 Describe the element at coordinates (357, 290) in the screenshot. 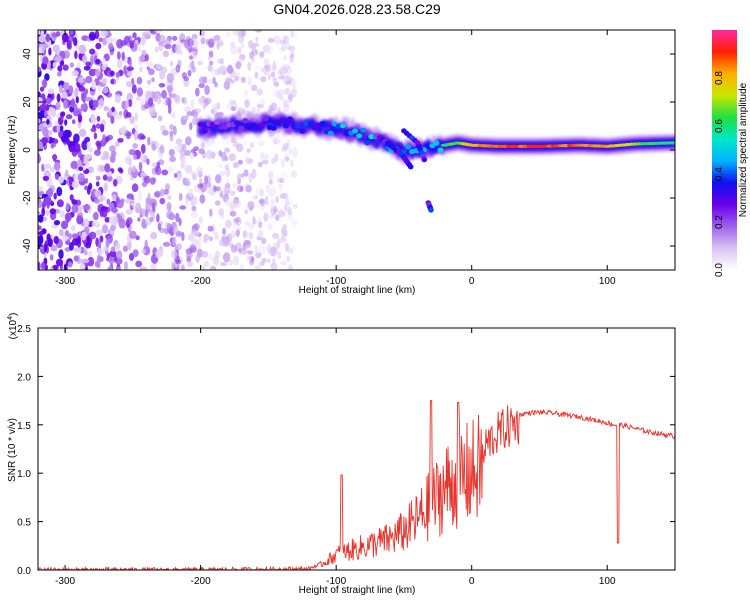

I see `spectrogram-xlabel: Height of straight line (km)` at that location.